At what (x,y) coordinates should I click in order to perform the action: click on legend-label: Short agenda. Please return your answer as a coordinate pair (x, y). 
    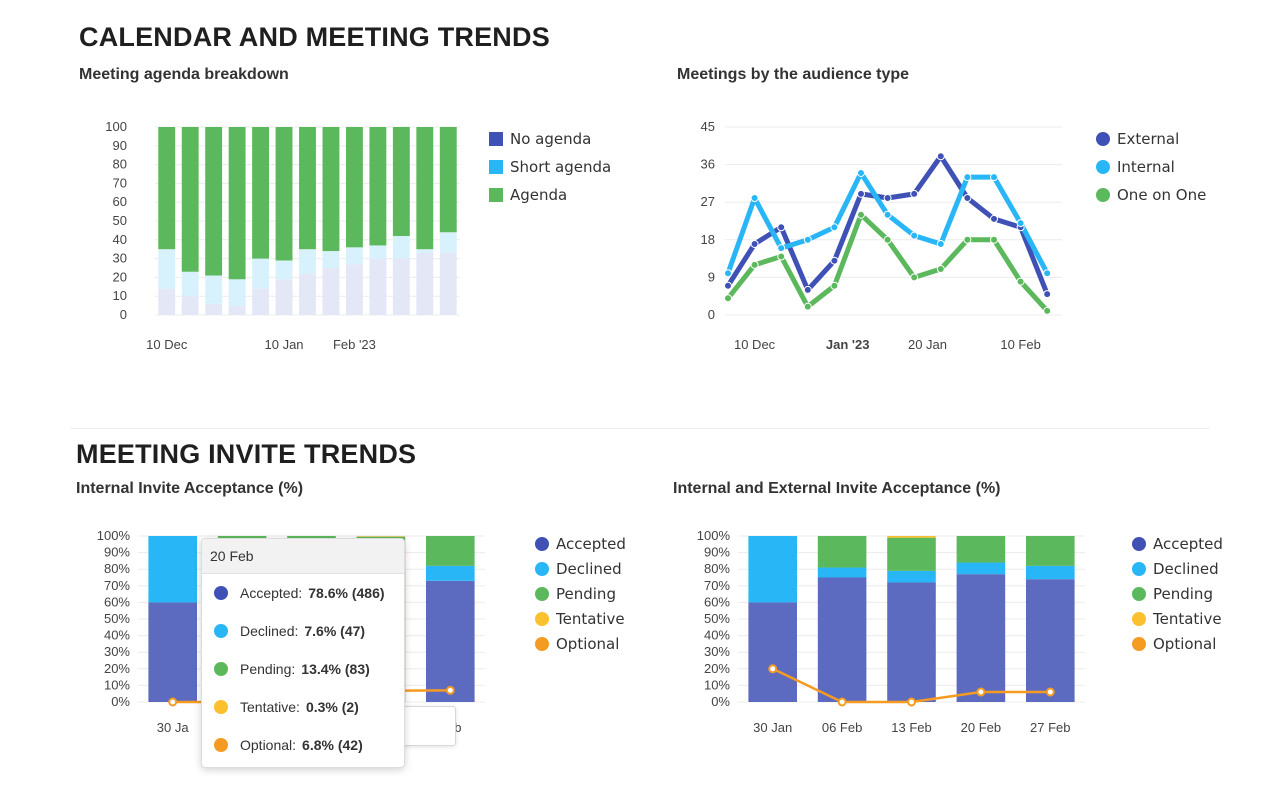
    Looking at the image, I should click on (561, 167).